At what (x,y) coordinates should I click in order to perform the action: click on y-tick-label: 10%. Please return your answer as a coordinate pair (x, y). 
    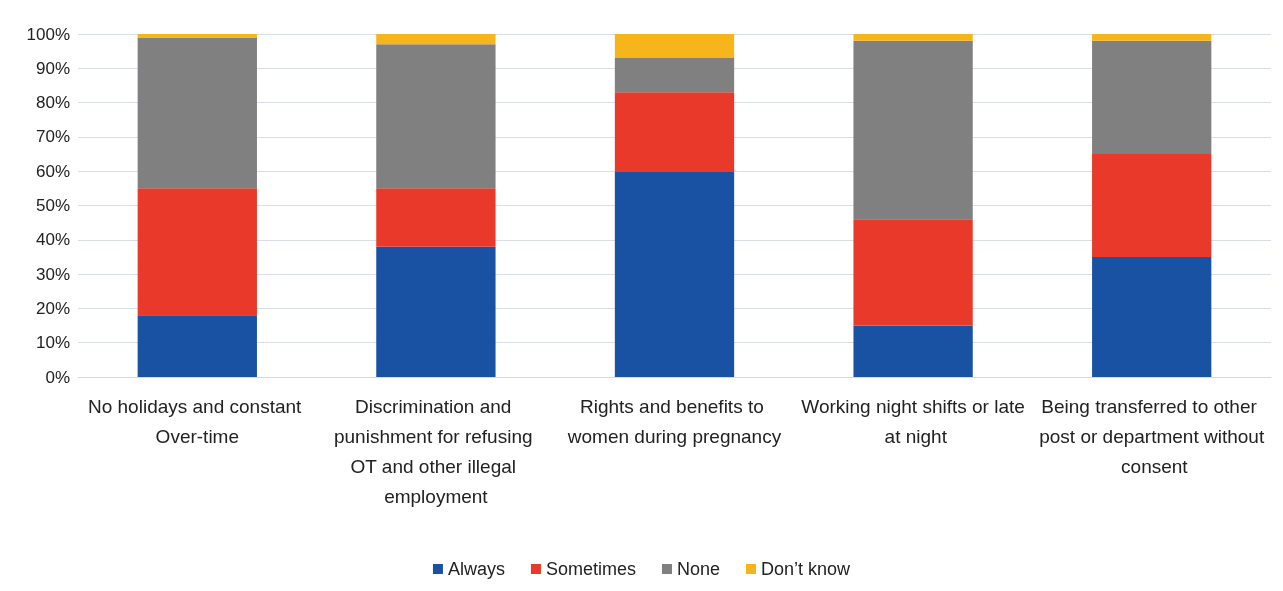
    Looking at the image, I should click on (52, 343).